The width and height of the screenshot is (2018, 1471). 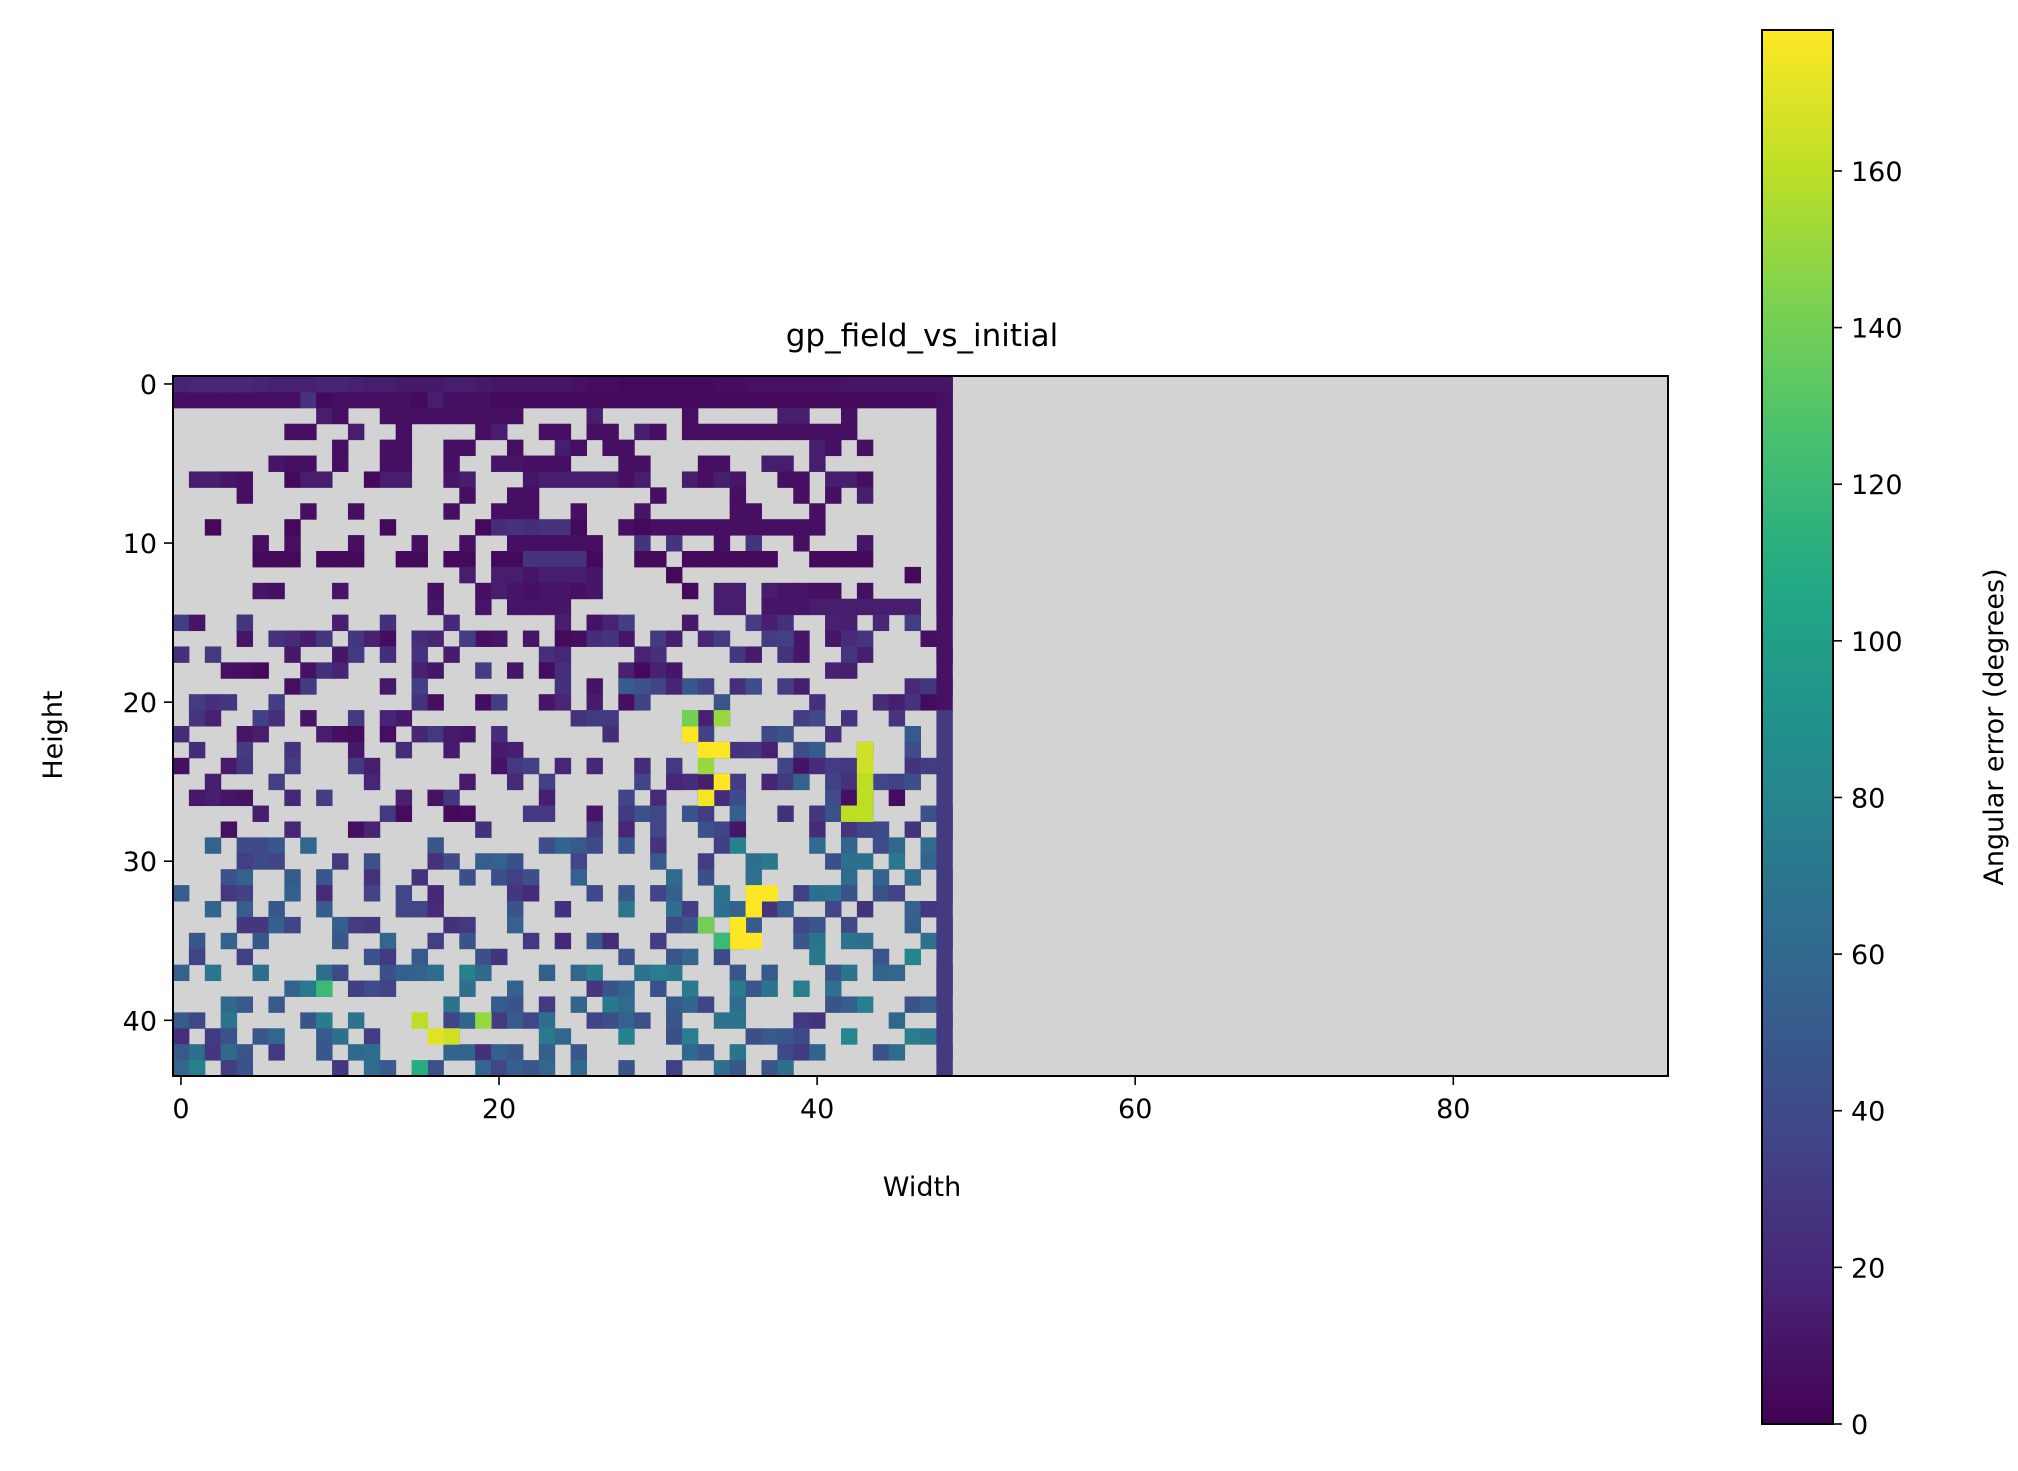 I want to click on colorbar, so click(x=1797, y=727).